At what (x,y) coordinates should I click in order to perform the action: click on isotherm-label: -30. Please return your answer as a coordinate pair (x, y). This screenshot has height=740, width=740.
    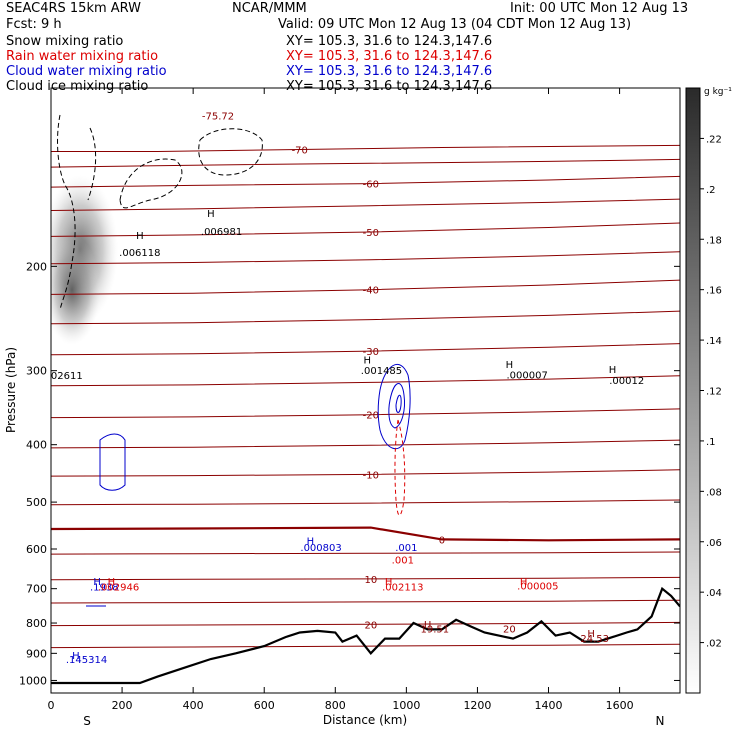
    Looking at the image, I should click on (371, 352).